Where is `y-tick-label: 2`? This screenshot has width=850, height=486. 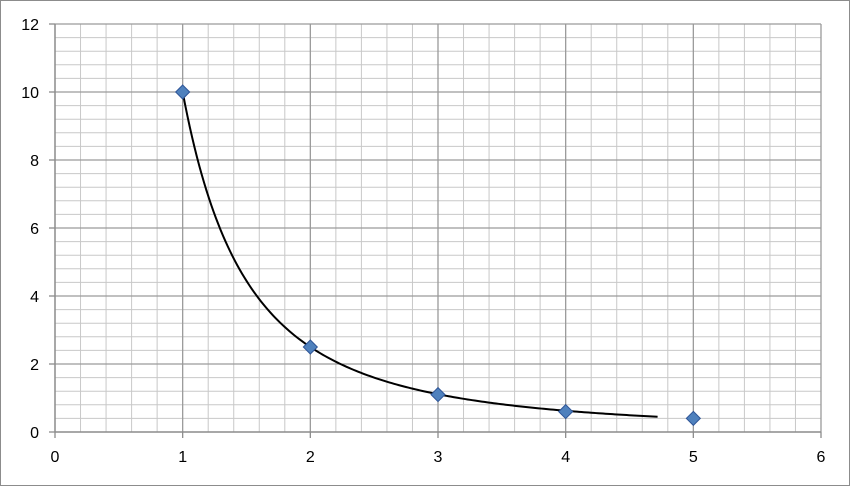 y-tick-label: 2 is located at coordinates (34, 365).